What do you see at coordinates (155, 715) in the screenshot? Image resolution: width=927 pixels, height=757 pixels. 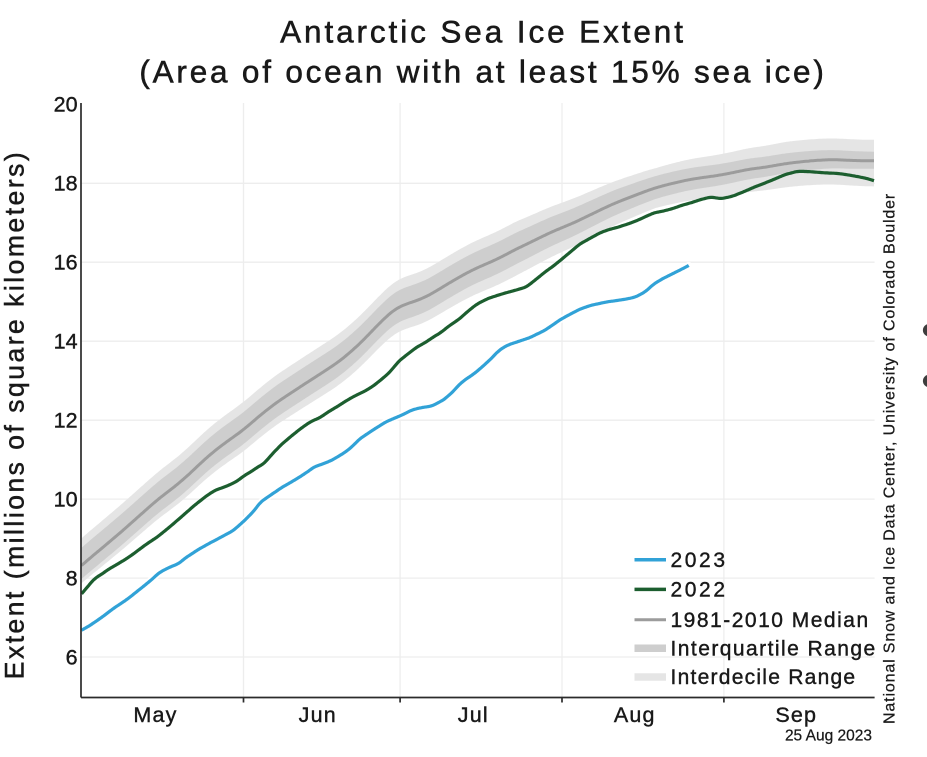 I see `svg-text: May` at bounding box center [155, 715].